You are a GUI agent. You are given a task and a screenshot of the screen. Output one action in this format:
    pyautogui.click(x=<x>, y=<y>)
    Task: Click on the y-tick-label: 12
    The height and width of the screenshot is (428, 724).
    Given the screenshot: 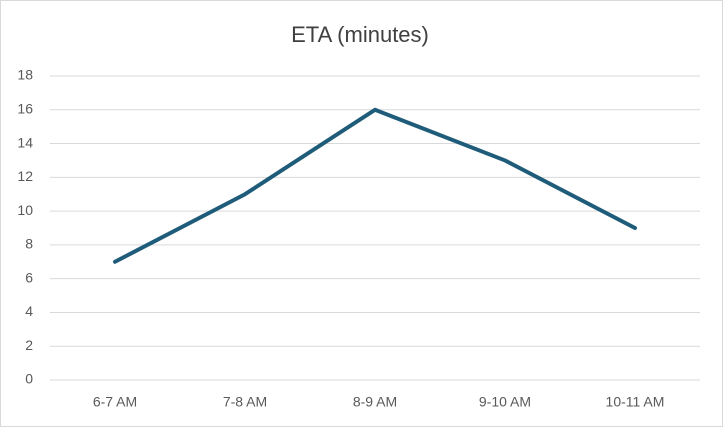 What is the action you would take?
    pyautogui.click(x=25, y=176)
    